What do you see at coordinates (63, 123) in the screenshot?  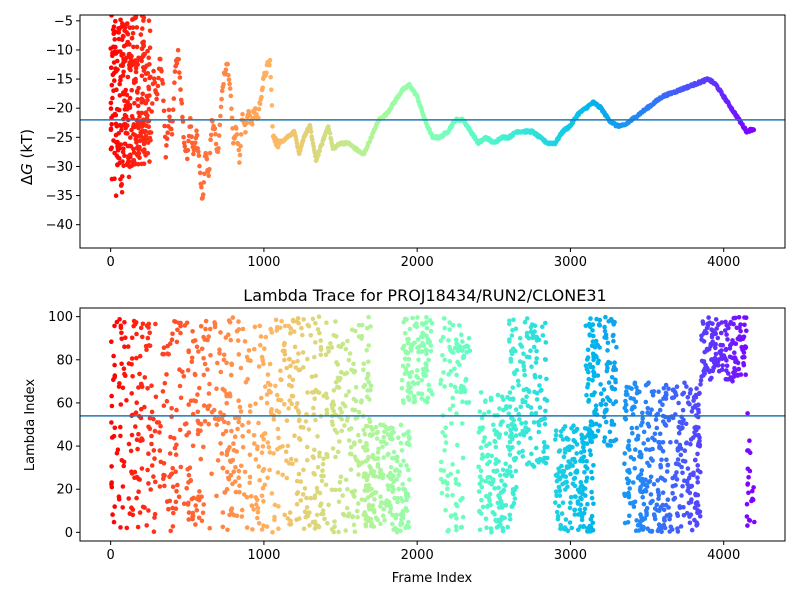 I see `top-y-ticks: −40−35−30−25−20−15−10−5` at bounding box center [63, 123].